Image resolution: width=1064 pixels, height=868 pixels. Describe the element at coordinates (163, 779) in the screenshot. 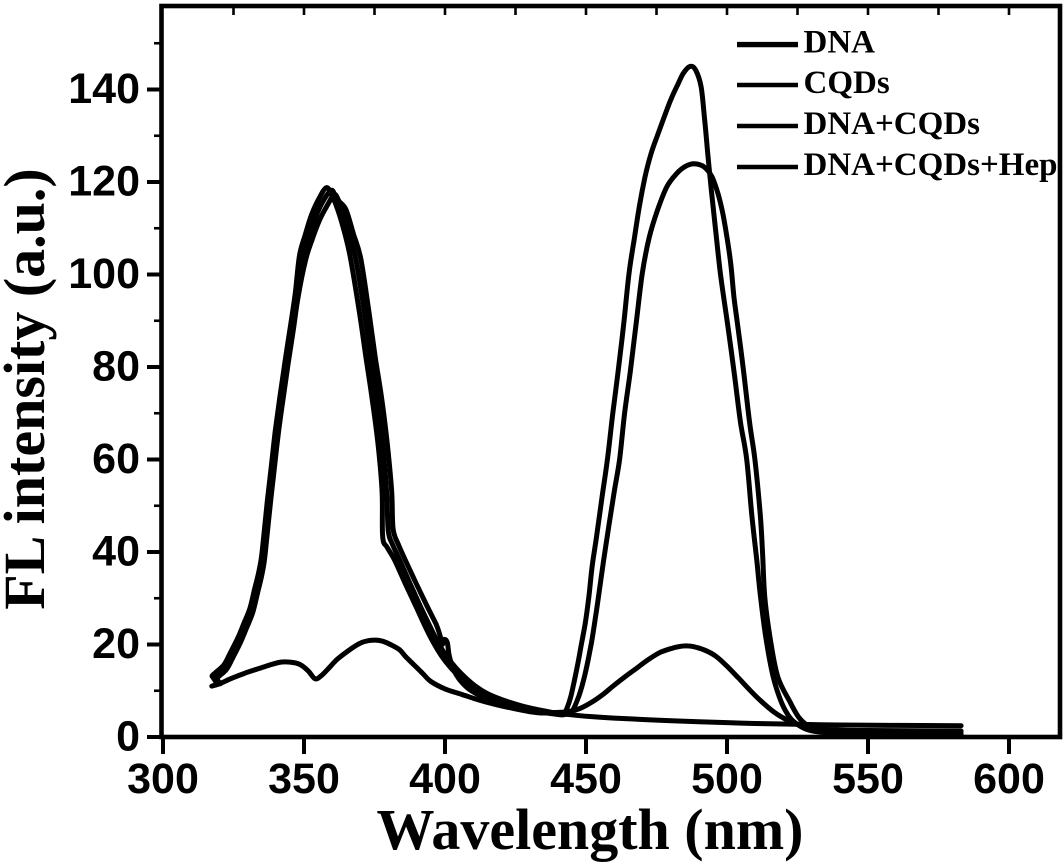

I see `svg-text: 300` at that location.